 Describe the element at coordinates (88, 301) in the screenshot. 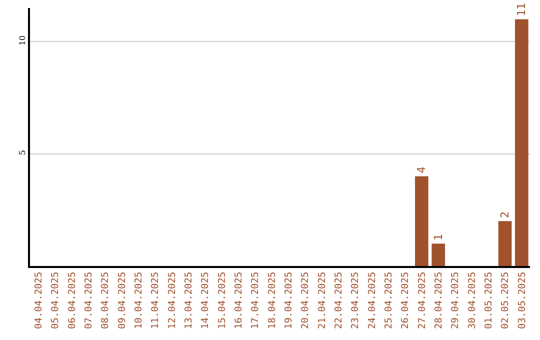

I see `x-tick-label: 07.04.2025` at that location.